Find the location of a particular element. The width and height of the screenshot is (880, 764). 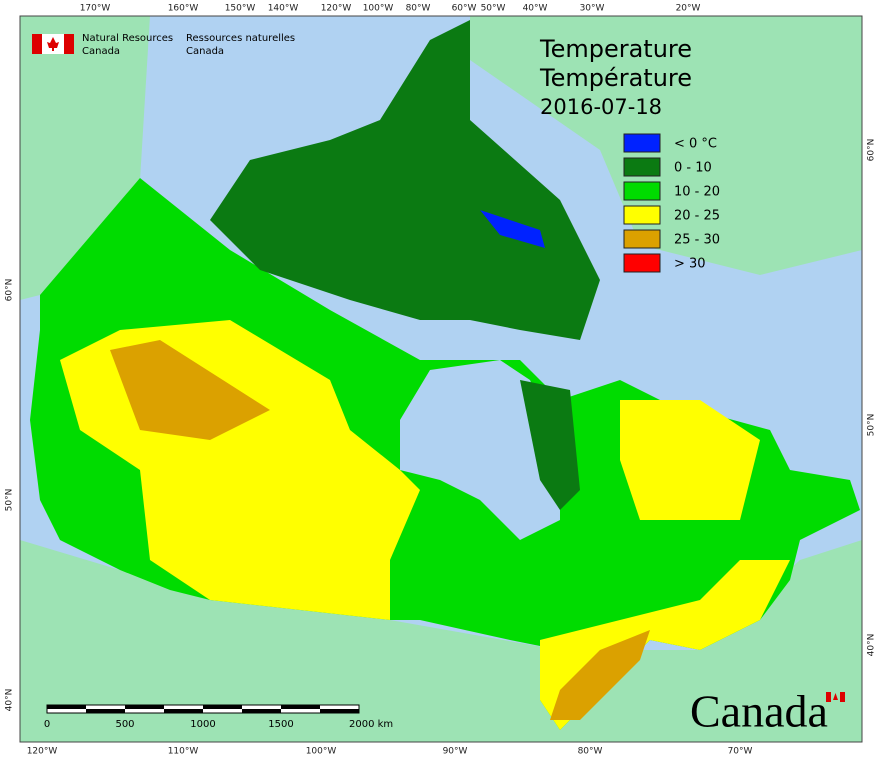

scale-bar-label: 500 is located at coordinates (124, 724).